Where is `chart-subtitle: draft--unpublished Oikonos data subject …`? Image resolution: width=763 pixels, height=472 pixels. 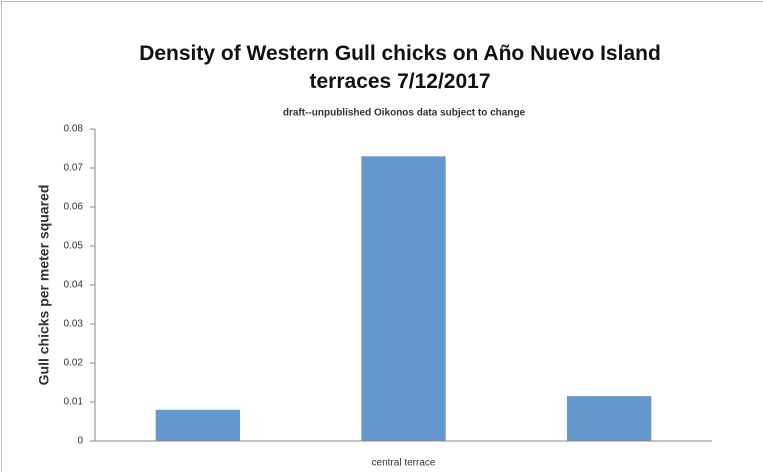
chart-subtitle: draft--unpublished Oikonos data subject … is located at coordinates (404, 113).